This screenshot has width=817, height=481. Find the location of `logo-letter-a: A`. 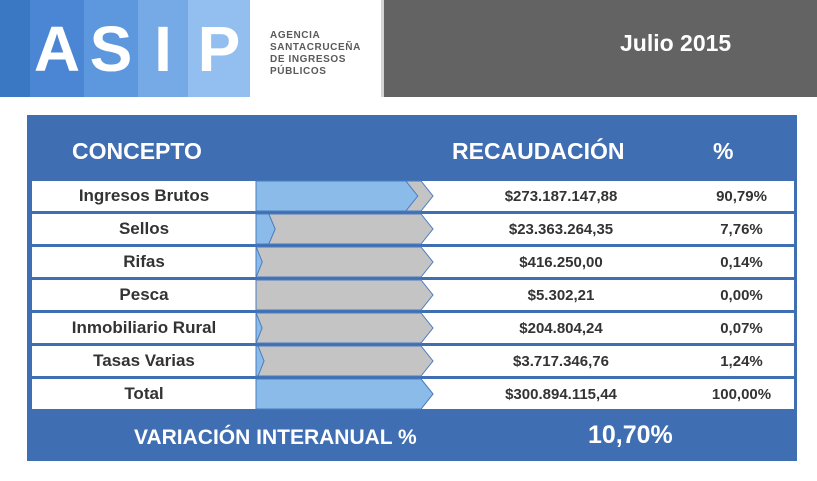

logo-letter-a: A is located at coordinates (57, 48).